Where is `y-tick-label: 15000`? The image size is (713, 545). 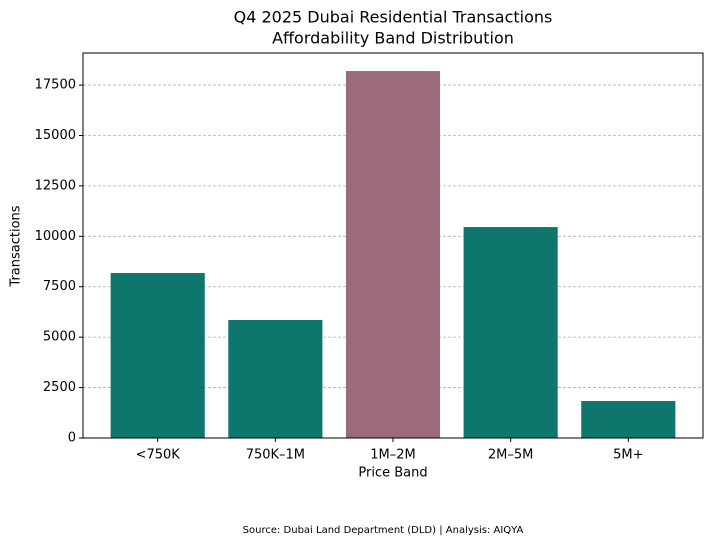 y-tick-label: 15000 is located at coordinates (55, 135).